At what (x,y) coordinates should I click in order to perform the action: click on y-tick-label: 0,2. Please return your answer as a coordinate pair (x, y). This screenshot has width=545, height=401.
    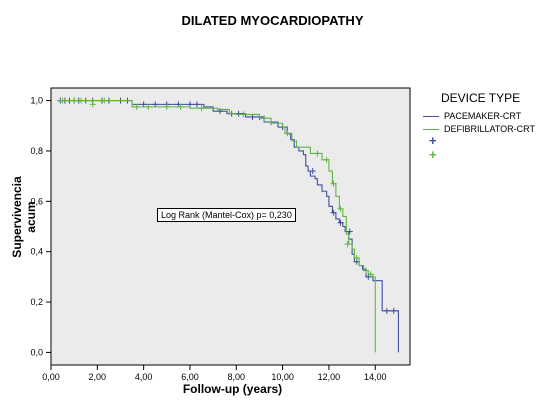
    Looking at the image, I should click on (36, 302).